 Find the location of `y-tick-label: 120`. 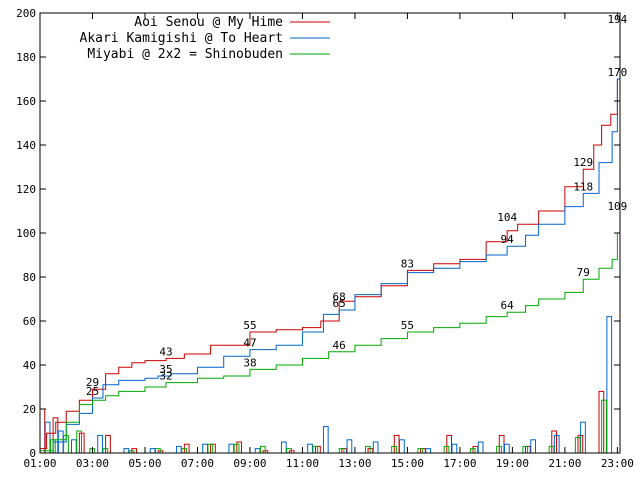

y-tick-label: 120 is located at coordinates (26, 189).